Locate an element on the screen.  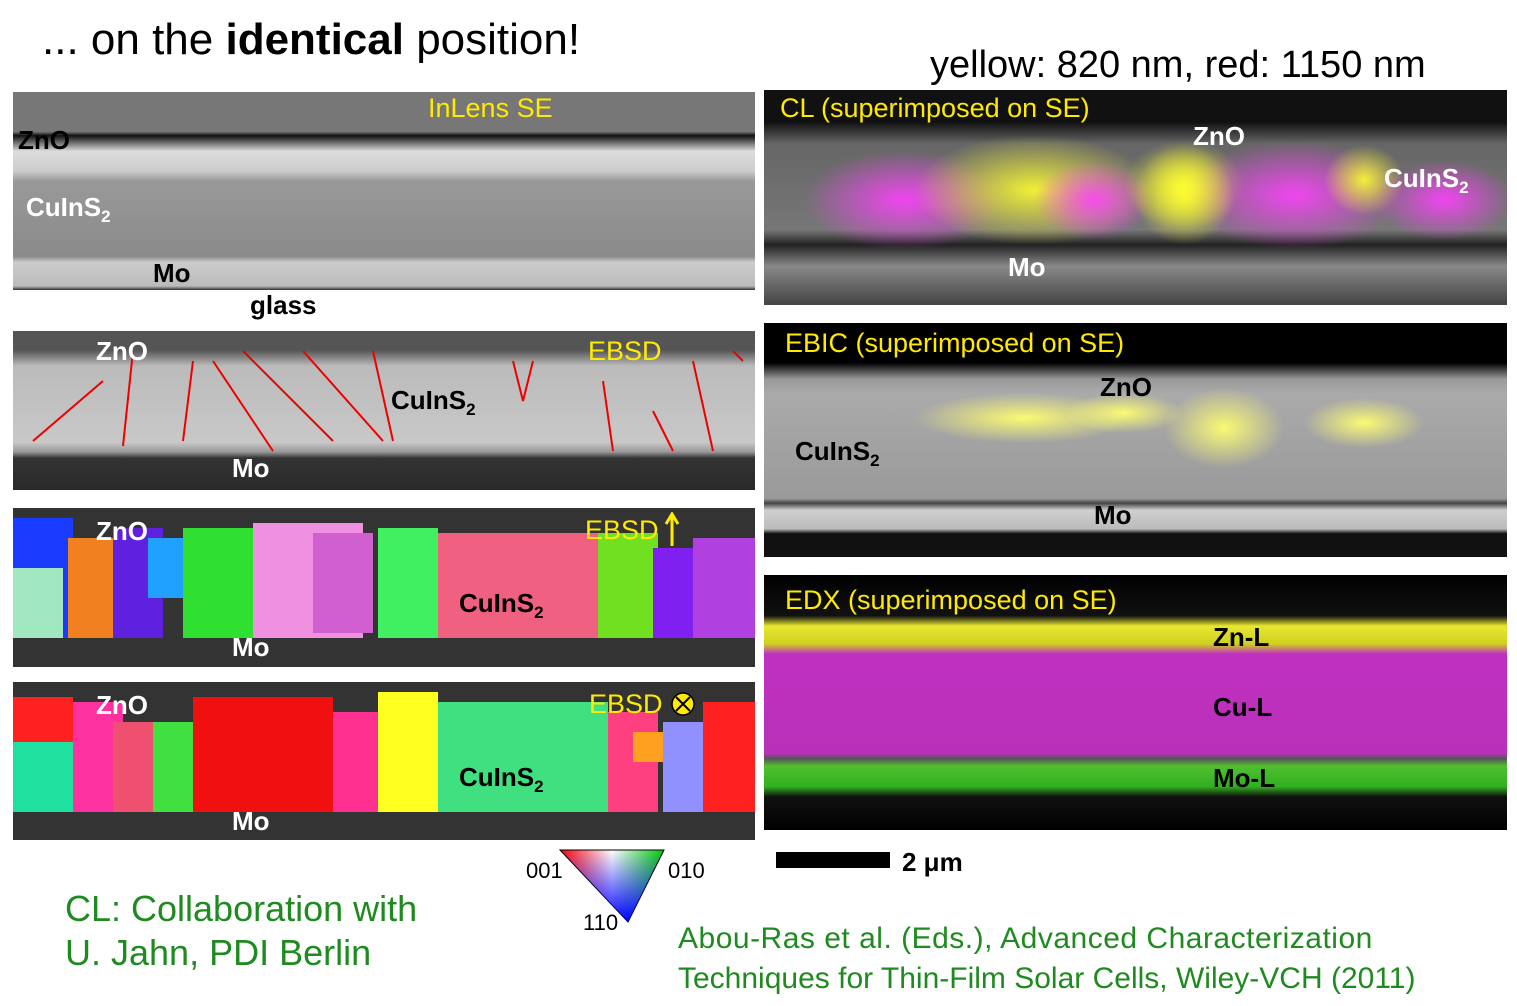
key-label: 010 is located at coordinates (686, 870).